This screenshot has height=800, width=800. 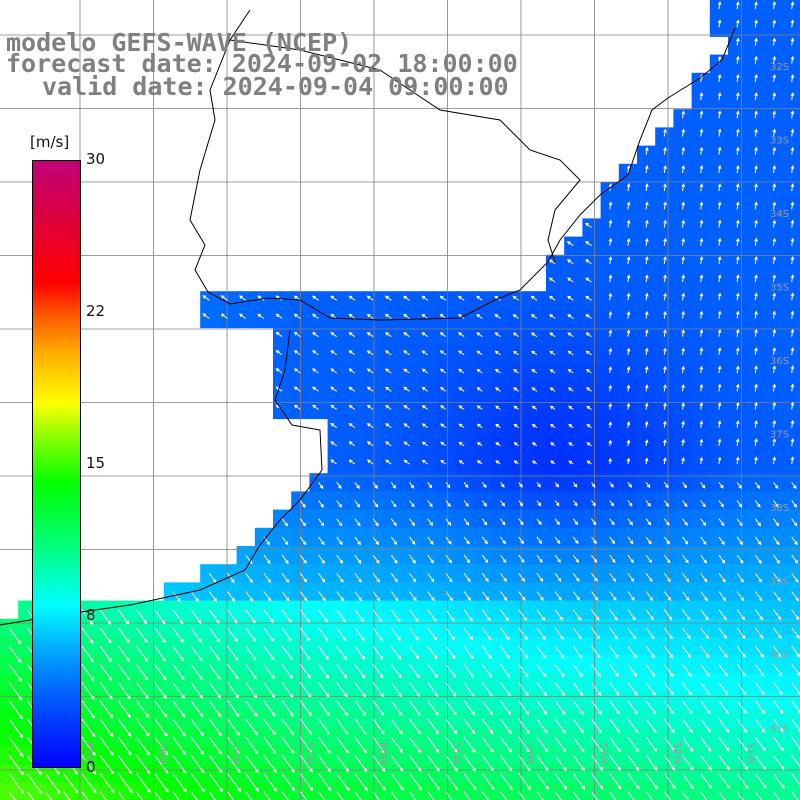 What do you see at coordinates (529, 753) in the screenshot?
I see `longitude-label: 54W` at bounding box center [529, 753].